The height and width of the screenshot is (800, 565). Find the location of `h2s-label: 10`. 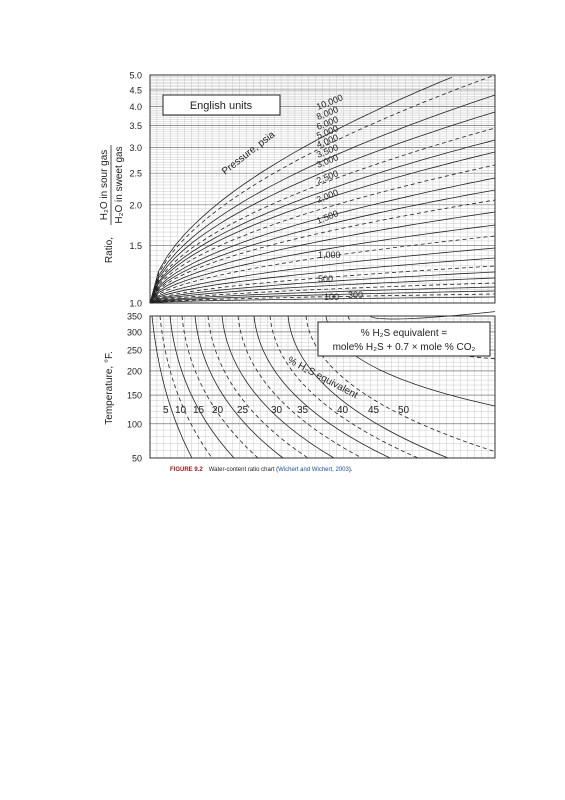

h2s-label: 10 is located at coordinates (181, 410).